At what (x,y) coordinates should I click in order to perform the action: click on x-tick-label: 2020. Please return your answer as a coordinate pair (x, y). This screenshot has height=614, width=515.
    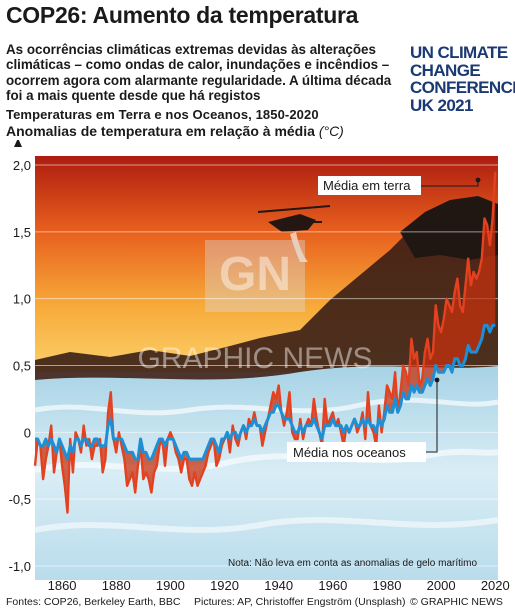
    Looking at the image, I should click on (495, 585).